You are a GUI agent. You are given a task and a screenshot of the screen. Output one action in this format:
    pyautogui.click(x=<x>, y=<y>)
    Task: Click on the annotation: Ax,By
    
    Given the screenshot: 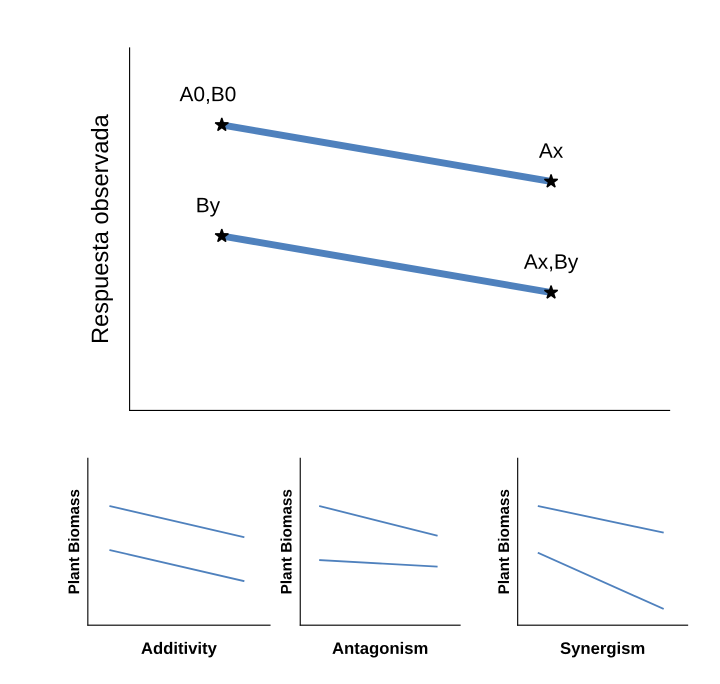 What is the action you would take?
    pyautogui.click(x=551, y=264)
    